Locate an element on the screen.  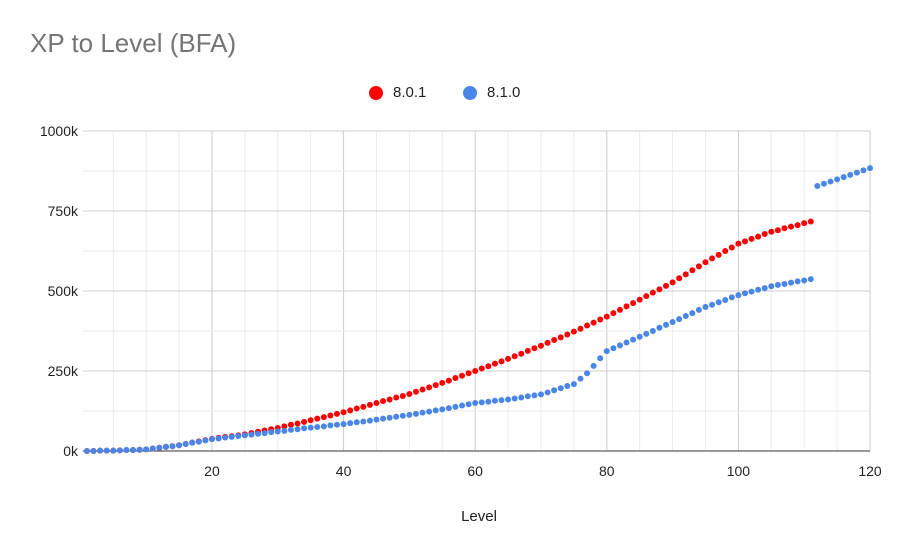
legend-item-8-1-0: 8.1.0 is located at coordinates (491, 92).